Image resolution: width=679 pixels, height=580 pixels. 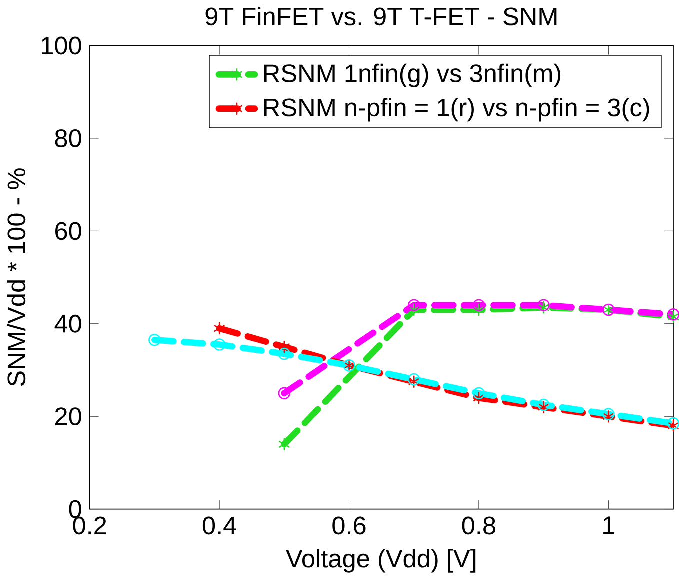 What do you see at coordinates (89, 525) in the screenshot?
I see `x-tick-label: 0.2` at bounding box center [89, 525].